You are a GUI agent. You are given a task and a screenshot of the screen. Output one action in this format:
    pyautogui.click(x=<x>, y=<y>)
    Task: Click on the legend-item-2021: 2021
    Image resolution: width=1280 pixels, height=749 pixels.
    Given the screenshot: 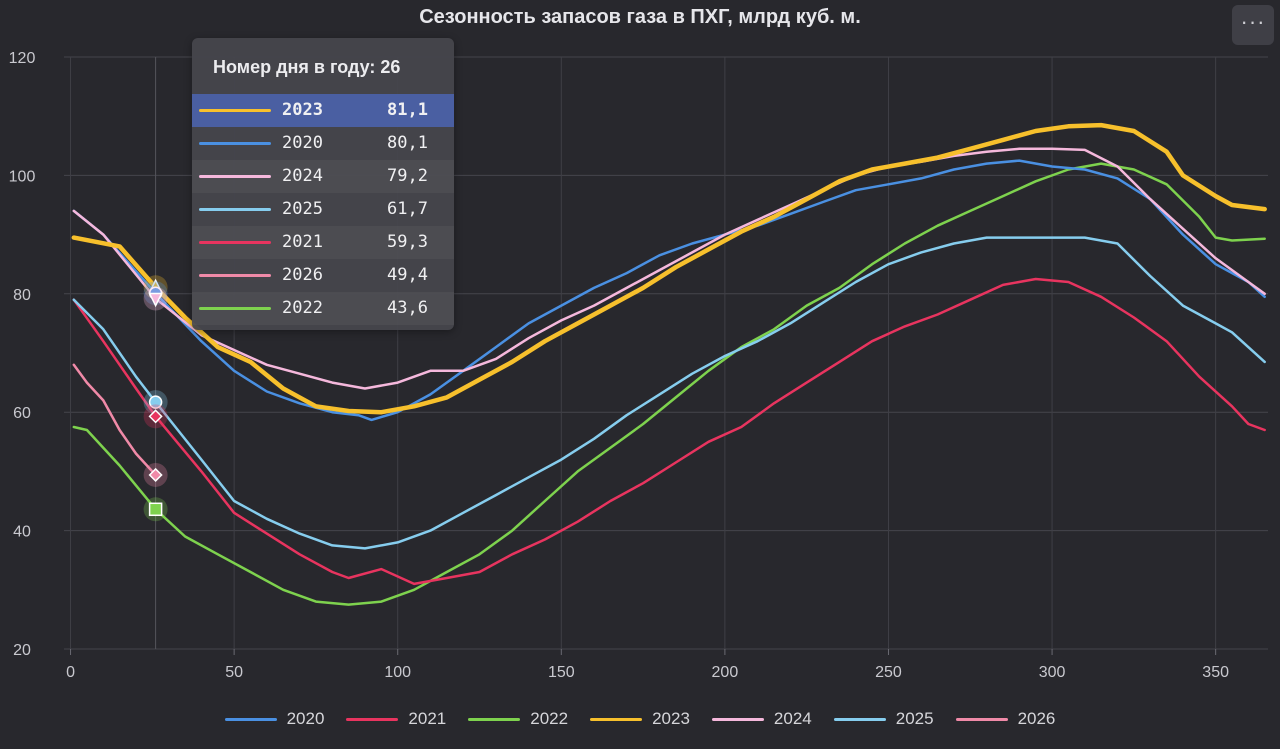 What is the action you would take?
    pyautogui.click(x=396, y=719)
    